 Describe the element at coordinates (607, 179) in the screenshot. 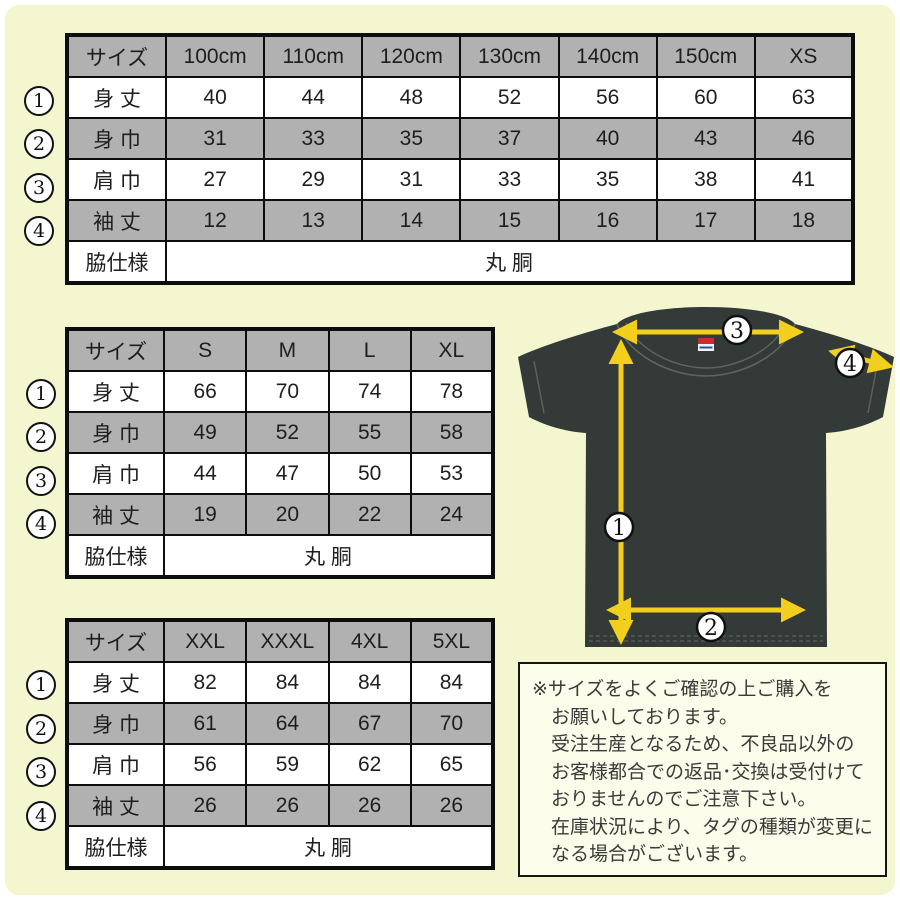

I see `value-cell: 35` at that location.